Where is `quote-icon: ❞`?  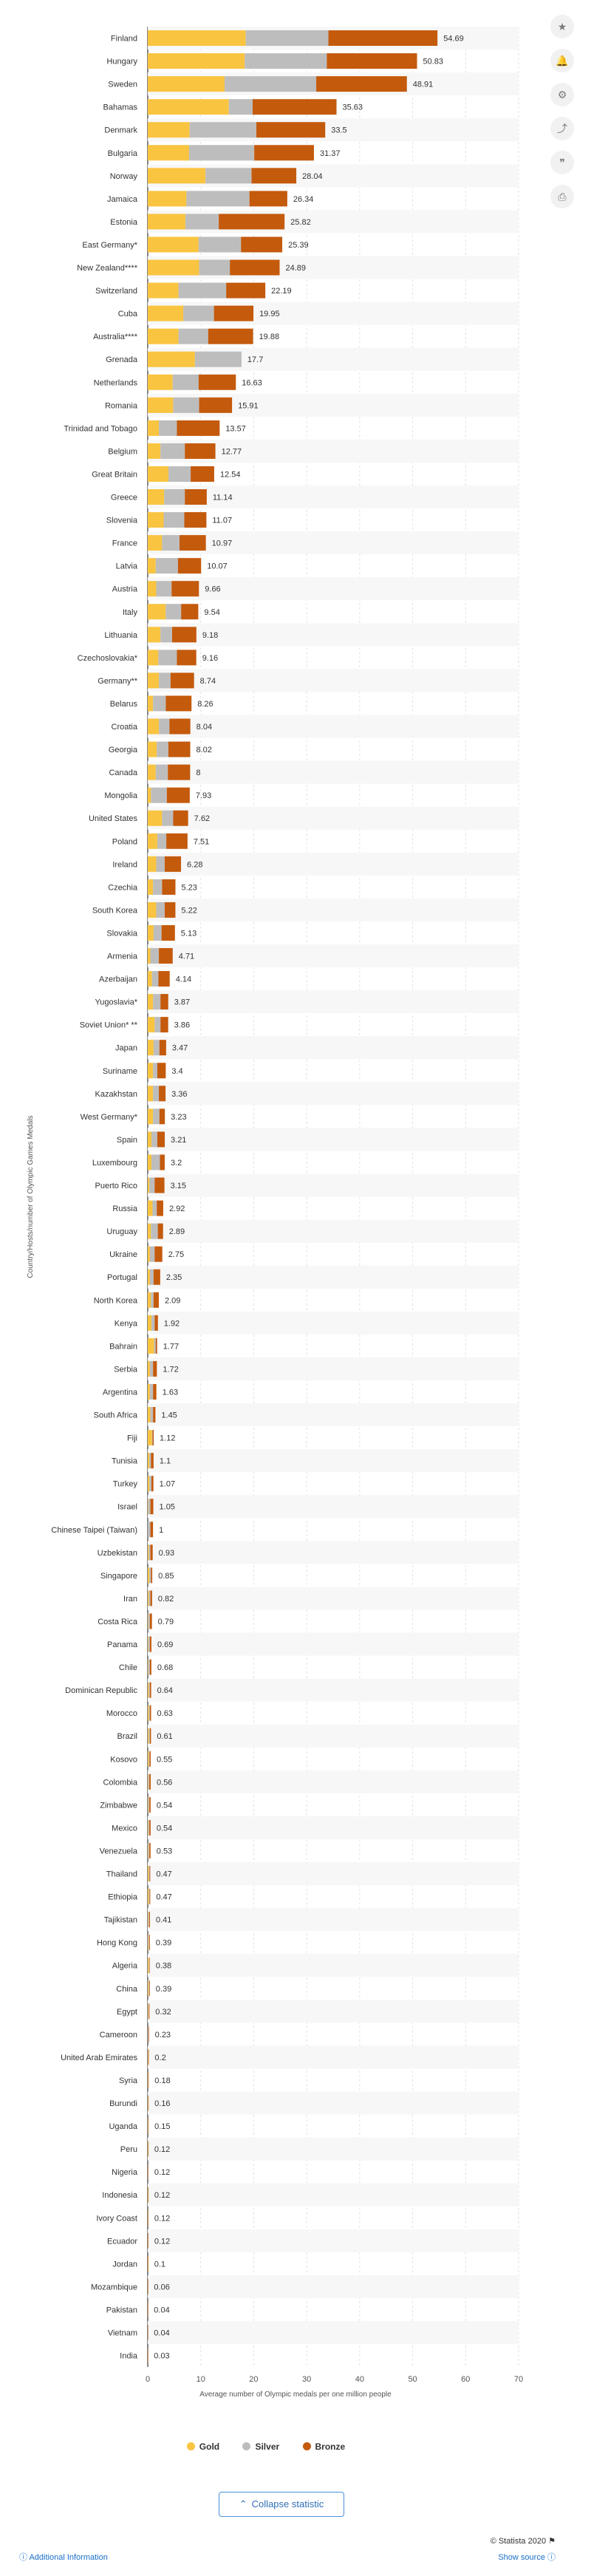 quote-icon: ❞ is located at coordinates (562, 162).